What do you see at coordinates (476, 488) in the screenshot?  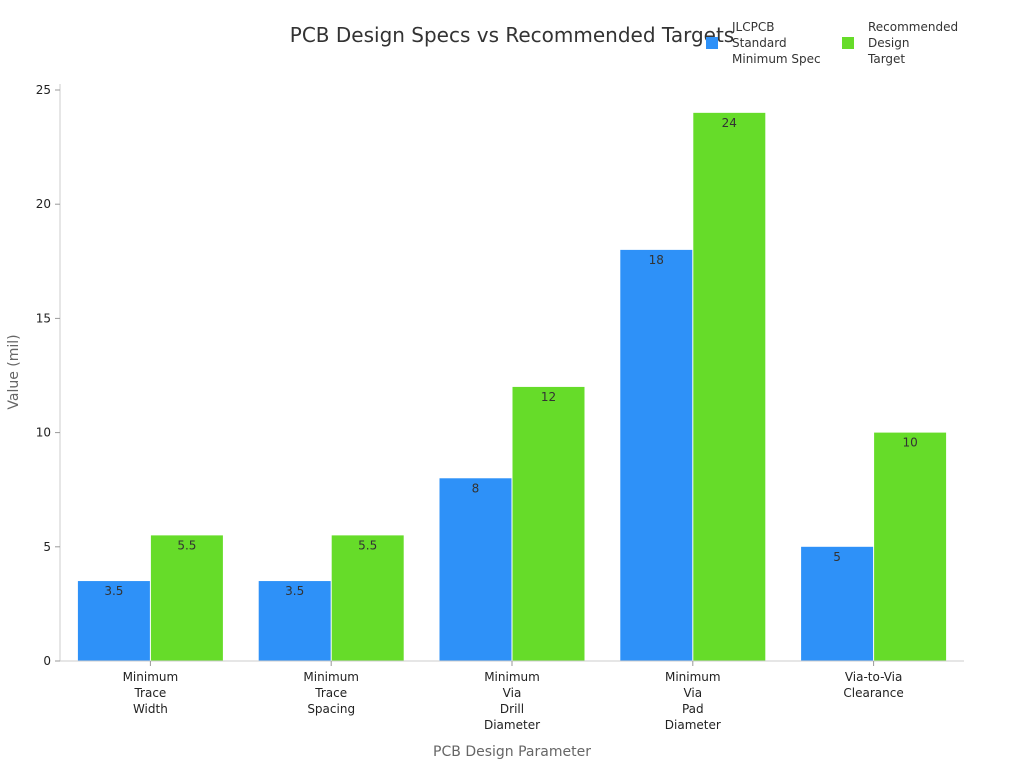 I see `data-label: 8` at bounding box center [476, 488].